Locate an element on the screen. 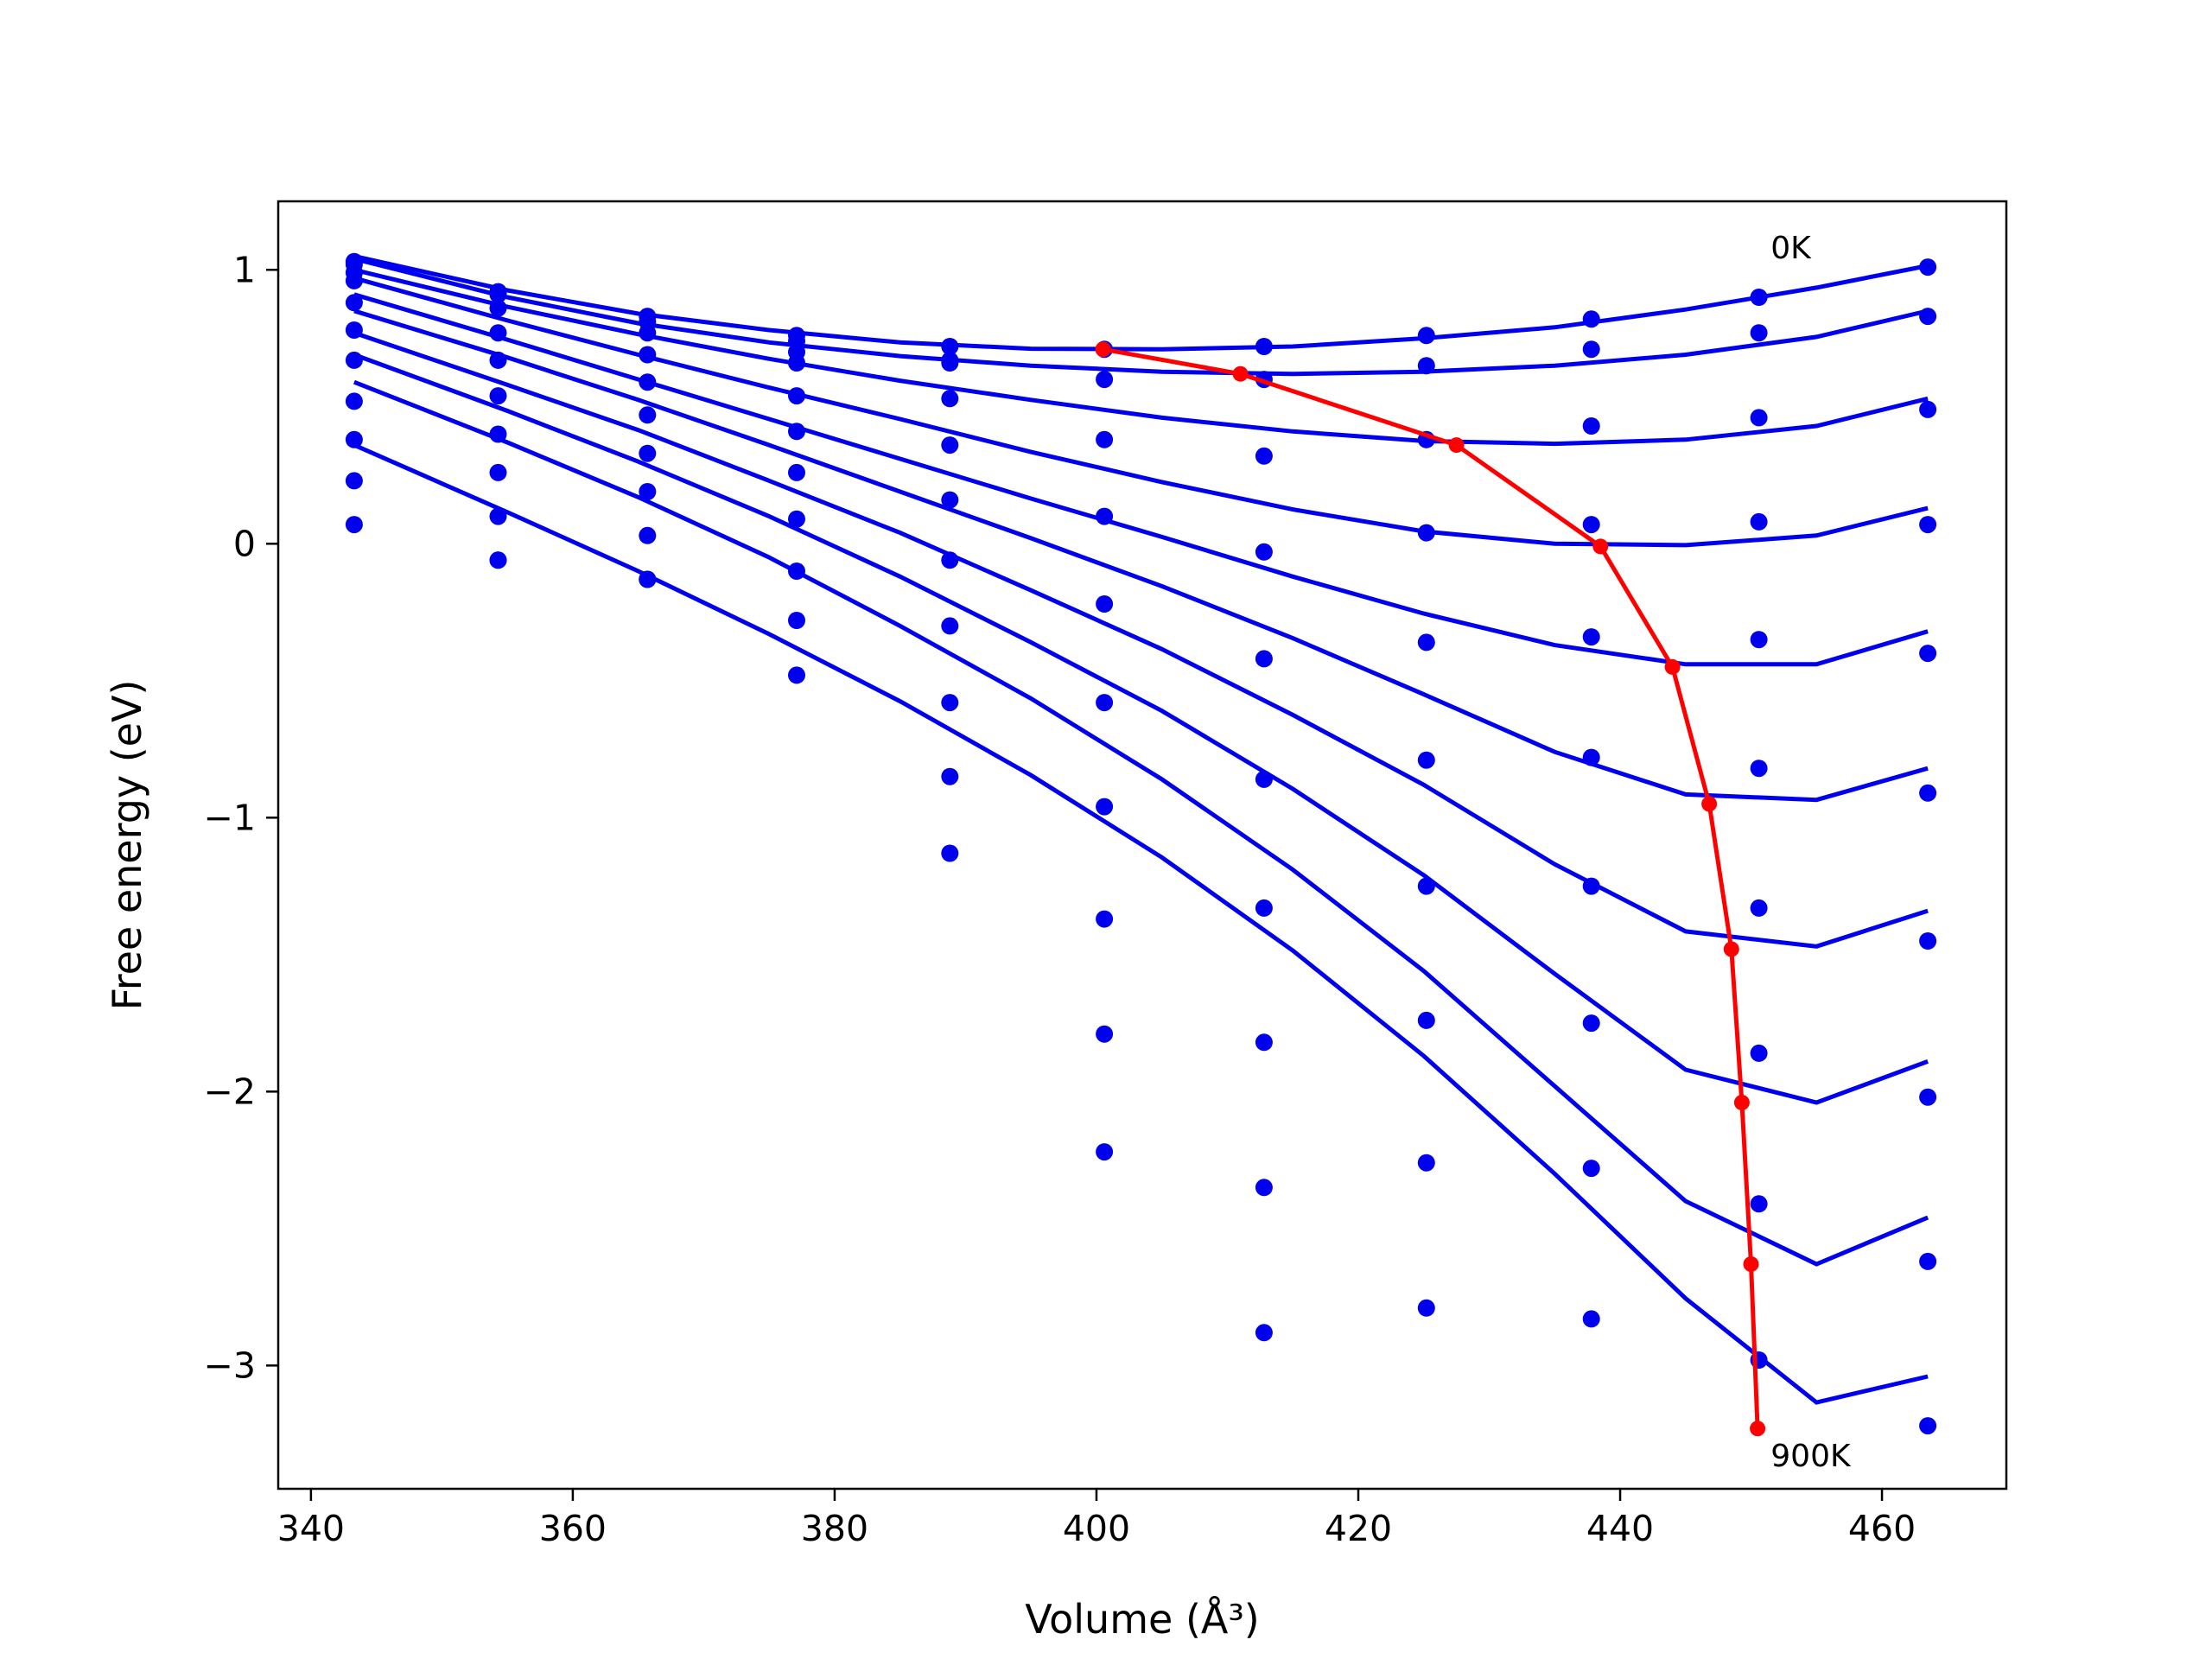  y-tick-label: 1 is located at coordinates (244, 269).